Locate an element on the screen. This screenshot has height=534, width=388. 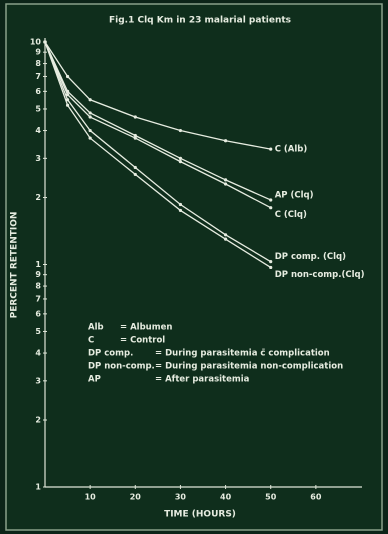
legend-text: = During parasitemia c̄ complication is located at coordinates (242, 354).